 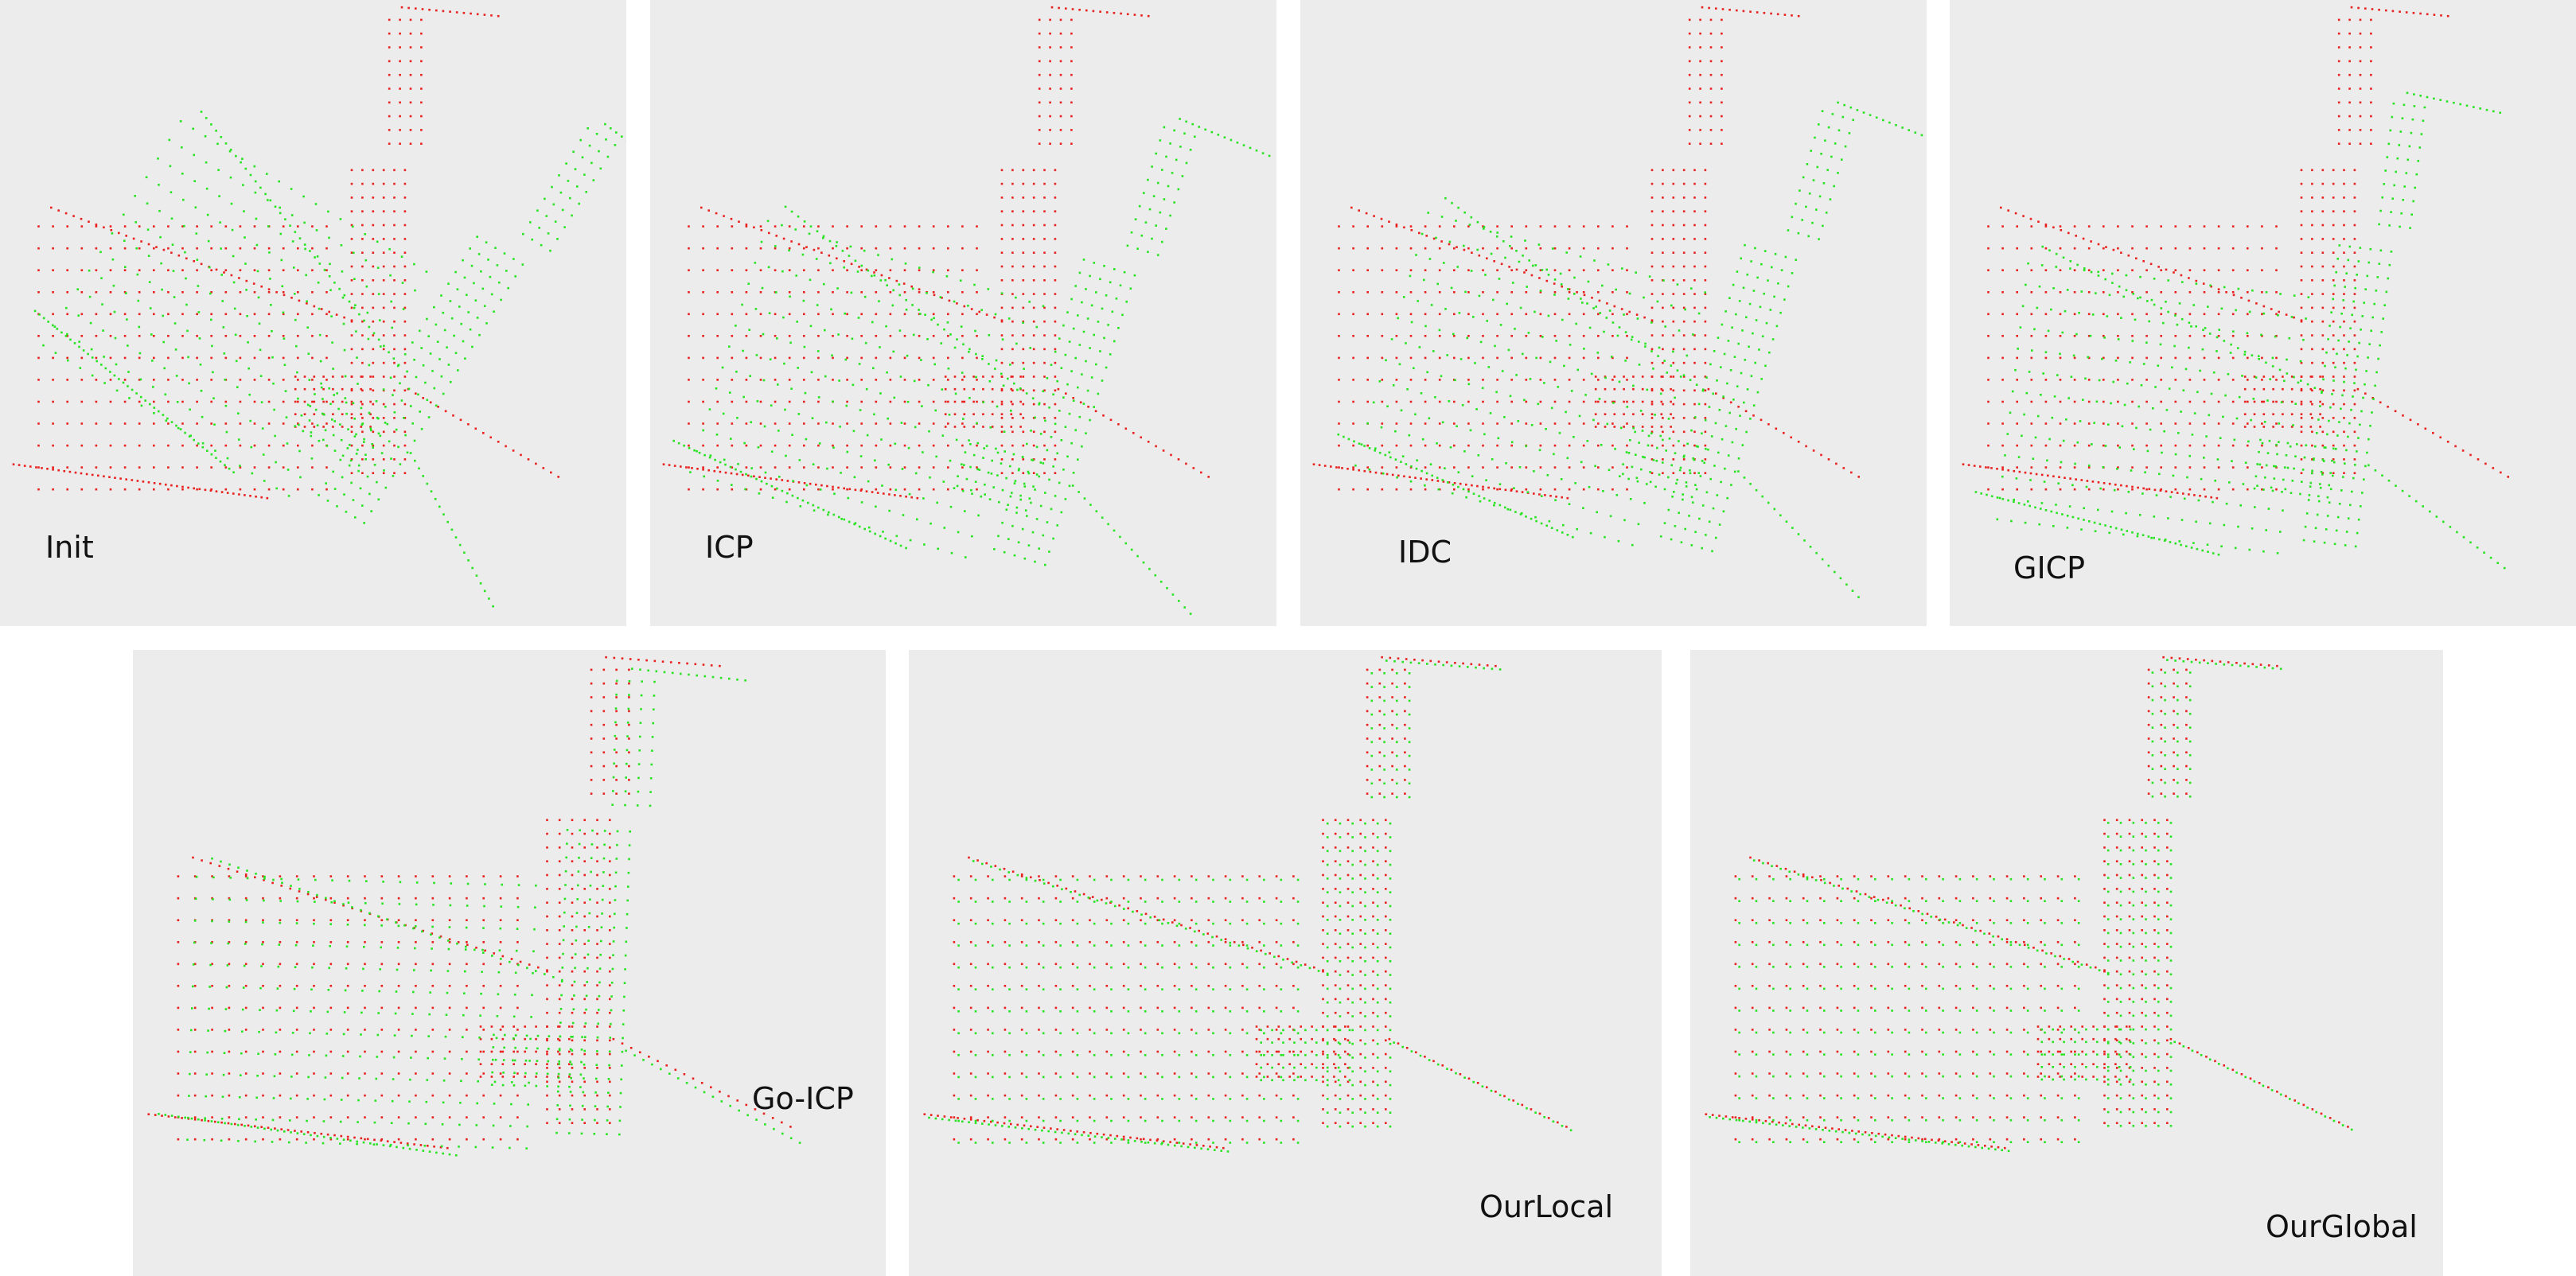 What do you see at coordinates (2049, 567) in the screenshot?
I see `panel-label-gicp: GICP` at bounding box center [2049, 567].